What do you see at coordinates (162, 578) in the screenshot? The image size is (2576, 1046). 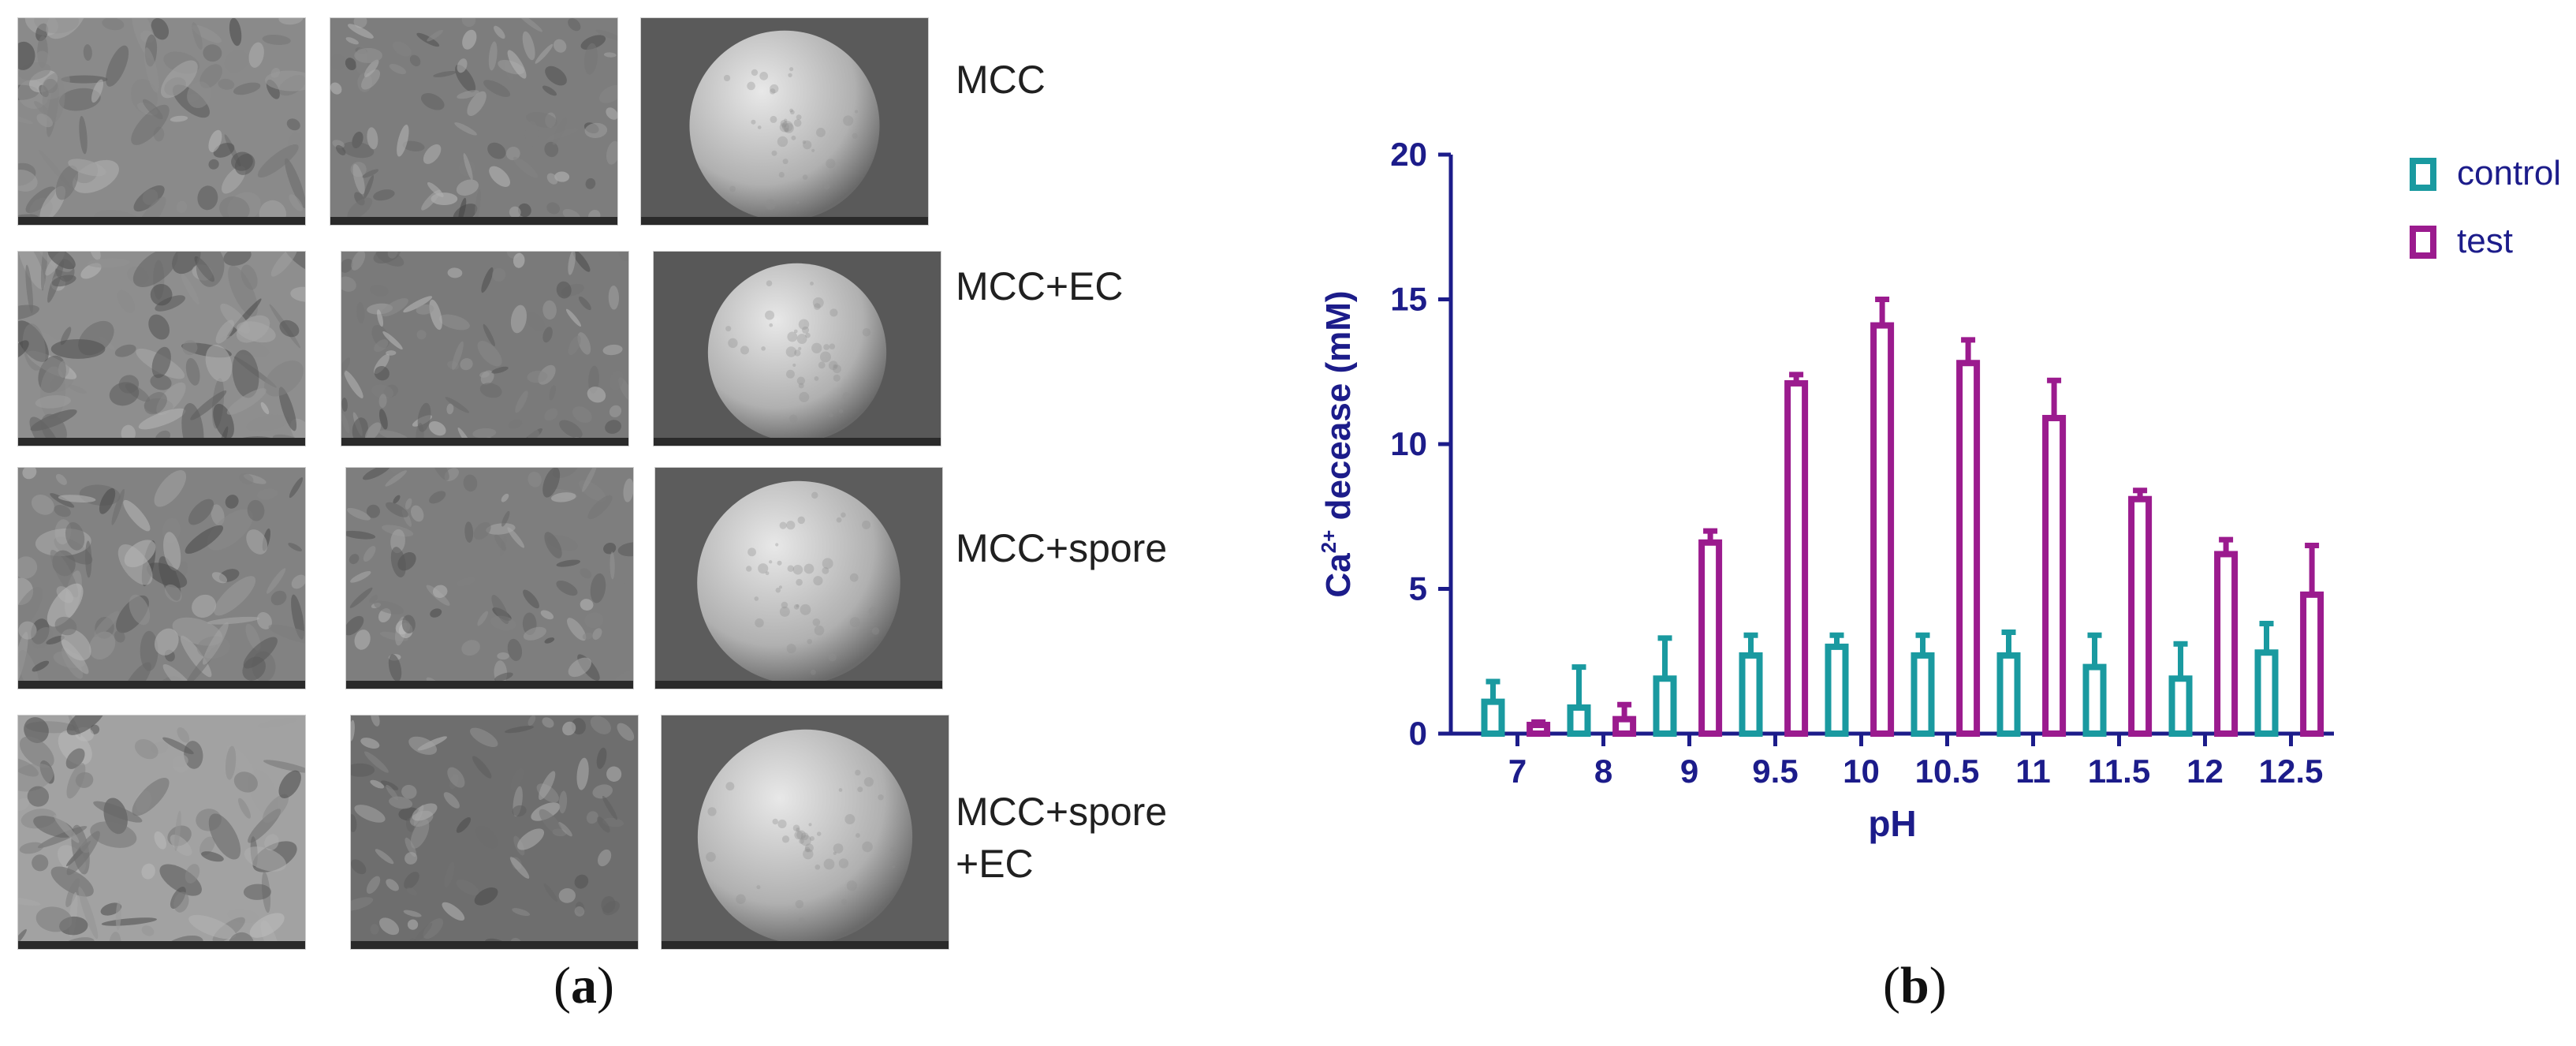 I see `sem-micrograph-r3-c1` at bounding box center [162, 578].